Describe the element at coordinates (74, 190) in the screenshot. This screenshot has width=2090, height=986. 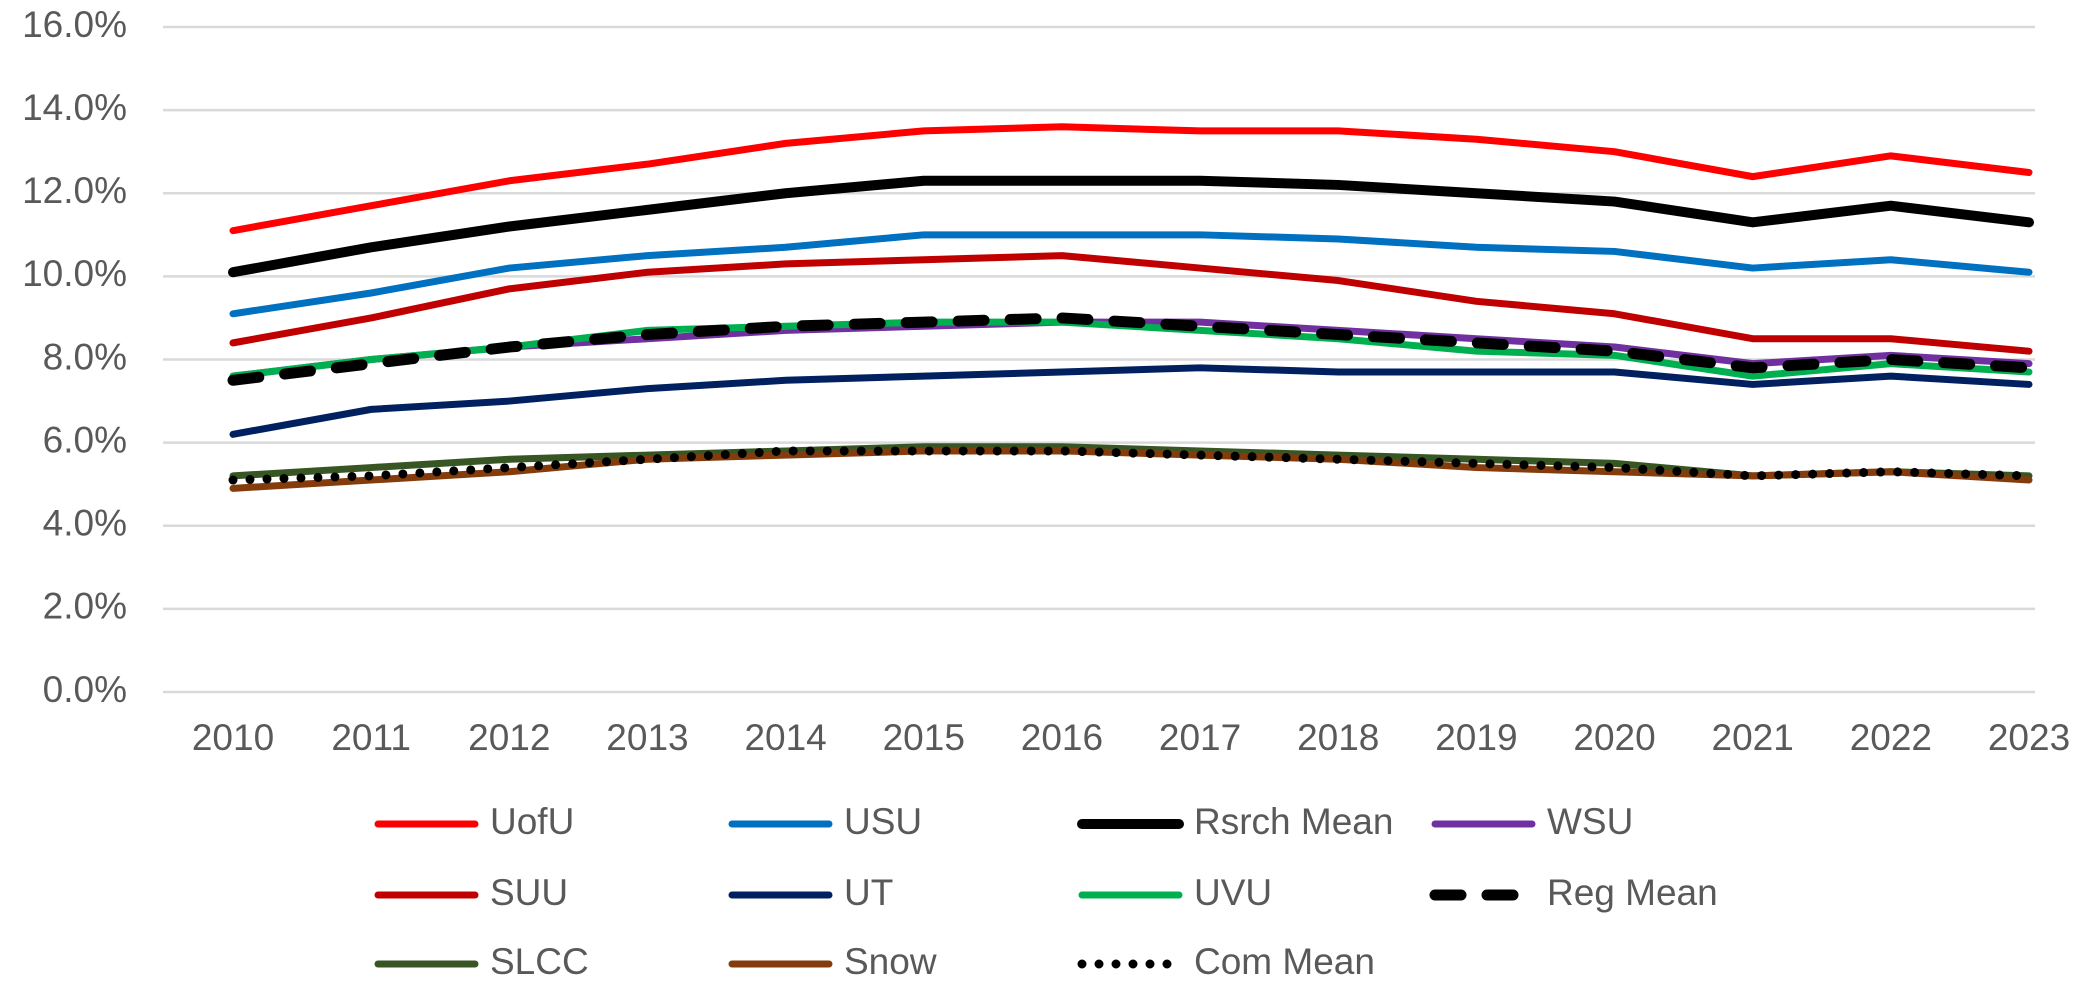
I see `y-tick-label: 12.0%` at that location.